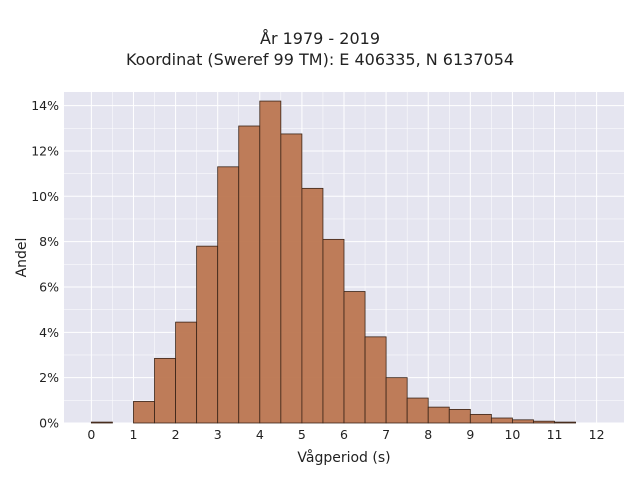  What do you see at coordinates (555, 434) in the screenshot?
I see `x-tick-label: 11` at bounding box center [555, 434].